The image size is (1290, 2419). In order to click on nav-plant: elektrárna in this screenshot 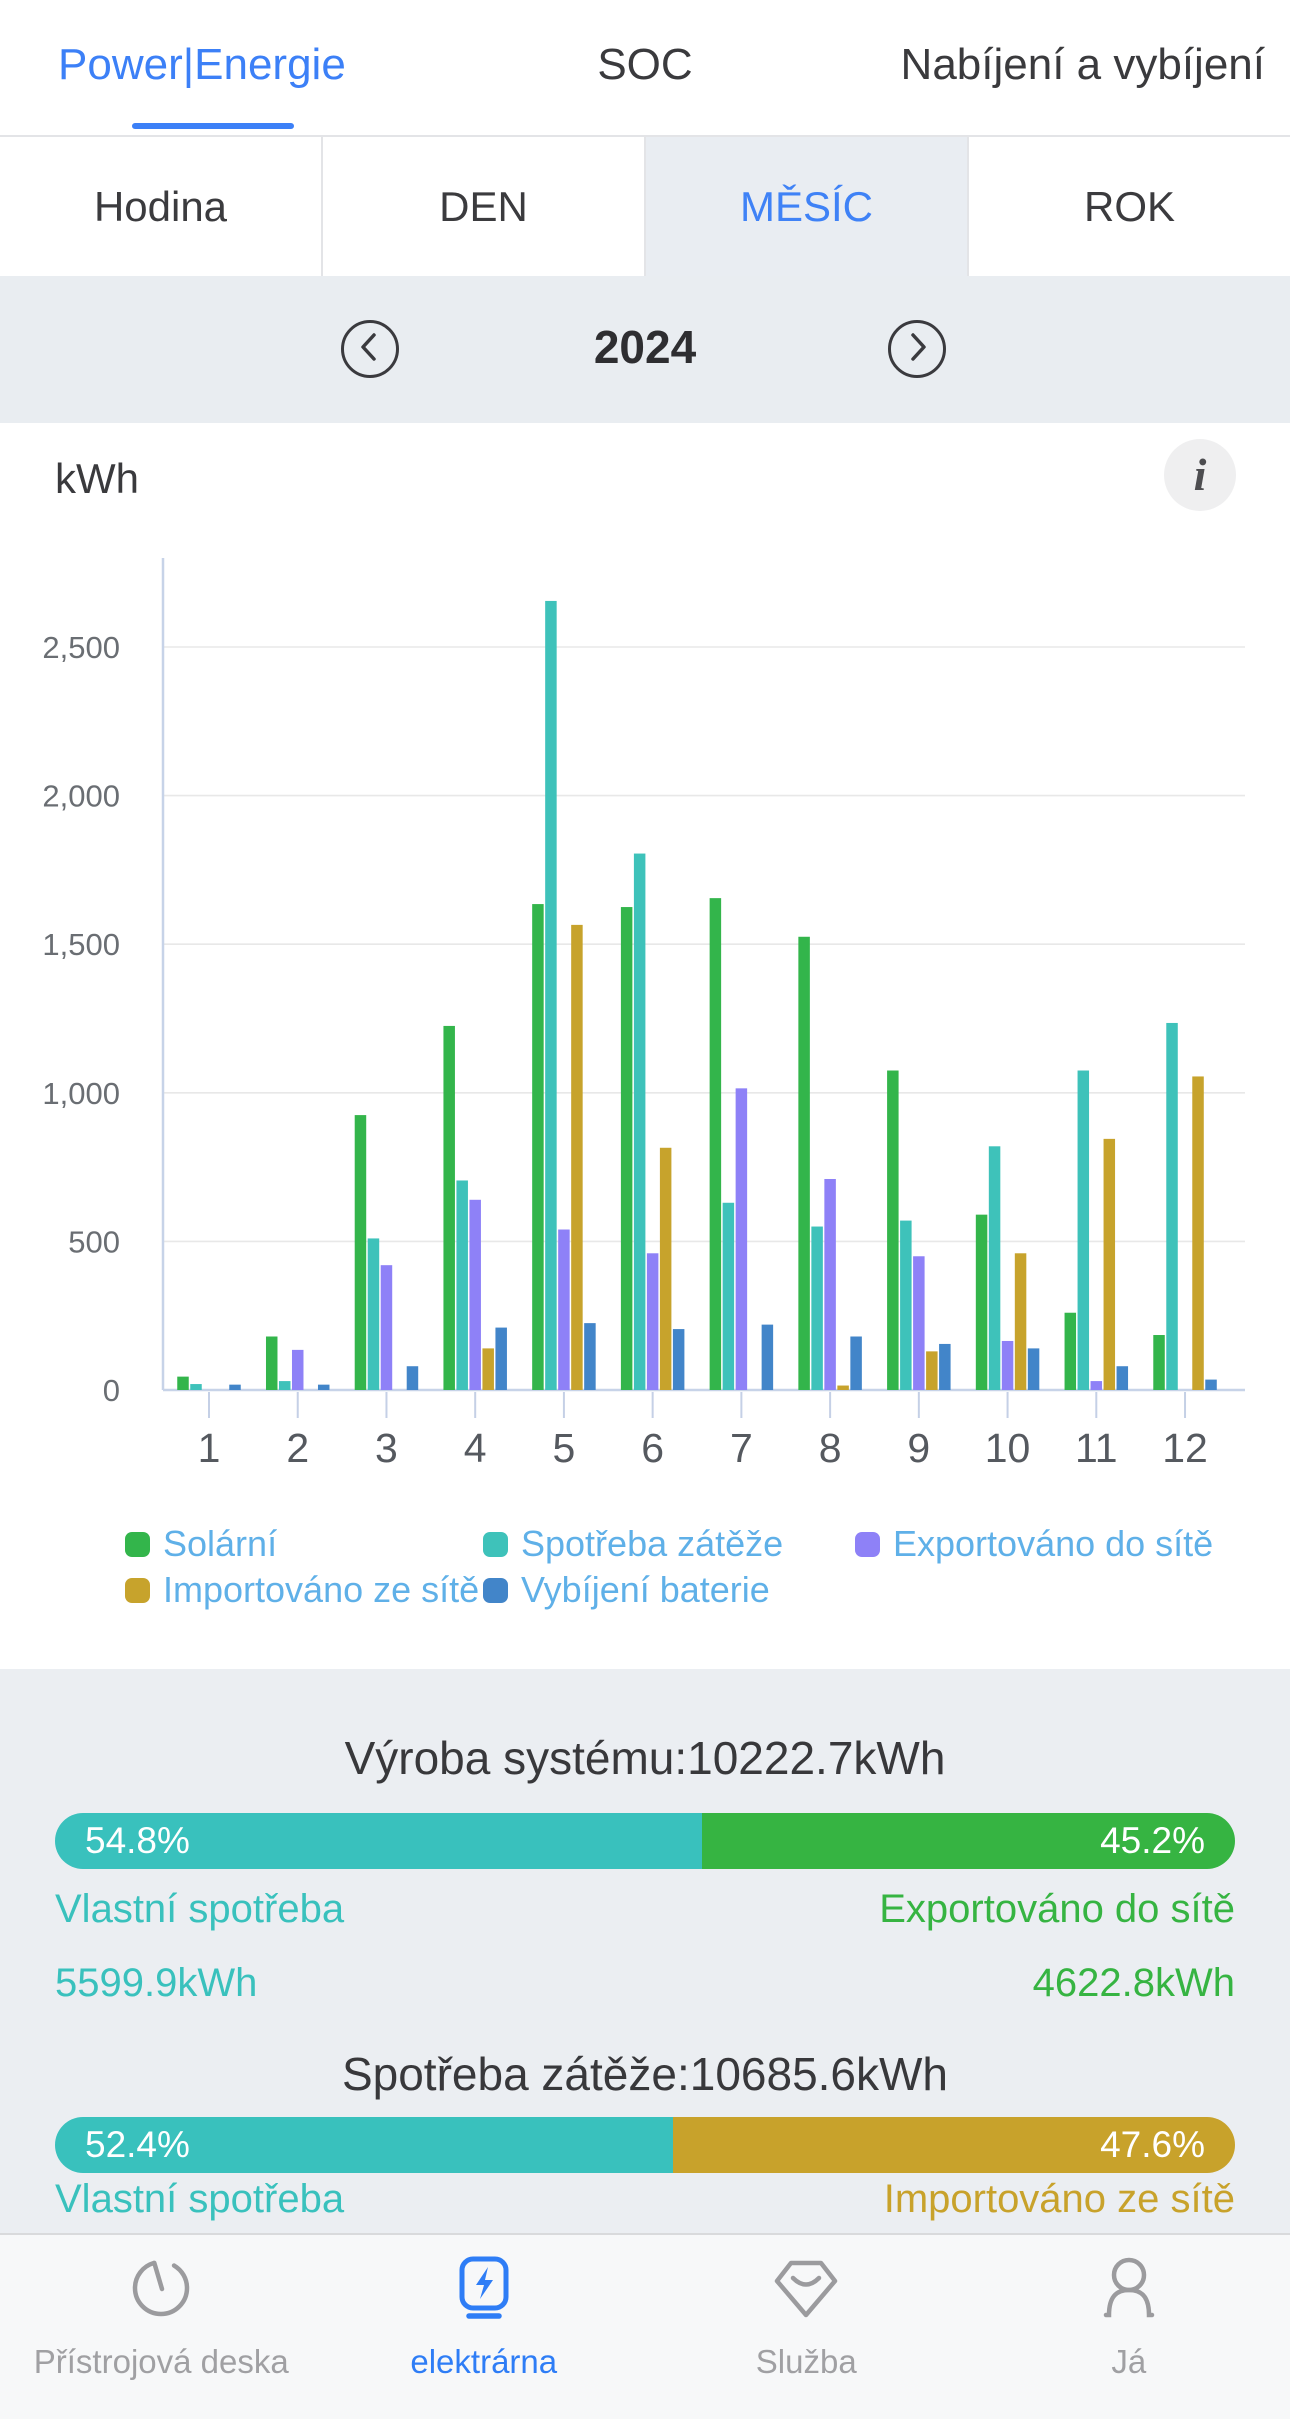, I will do `click(484, 2327)`.